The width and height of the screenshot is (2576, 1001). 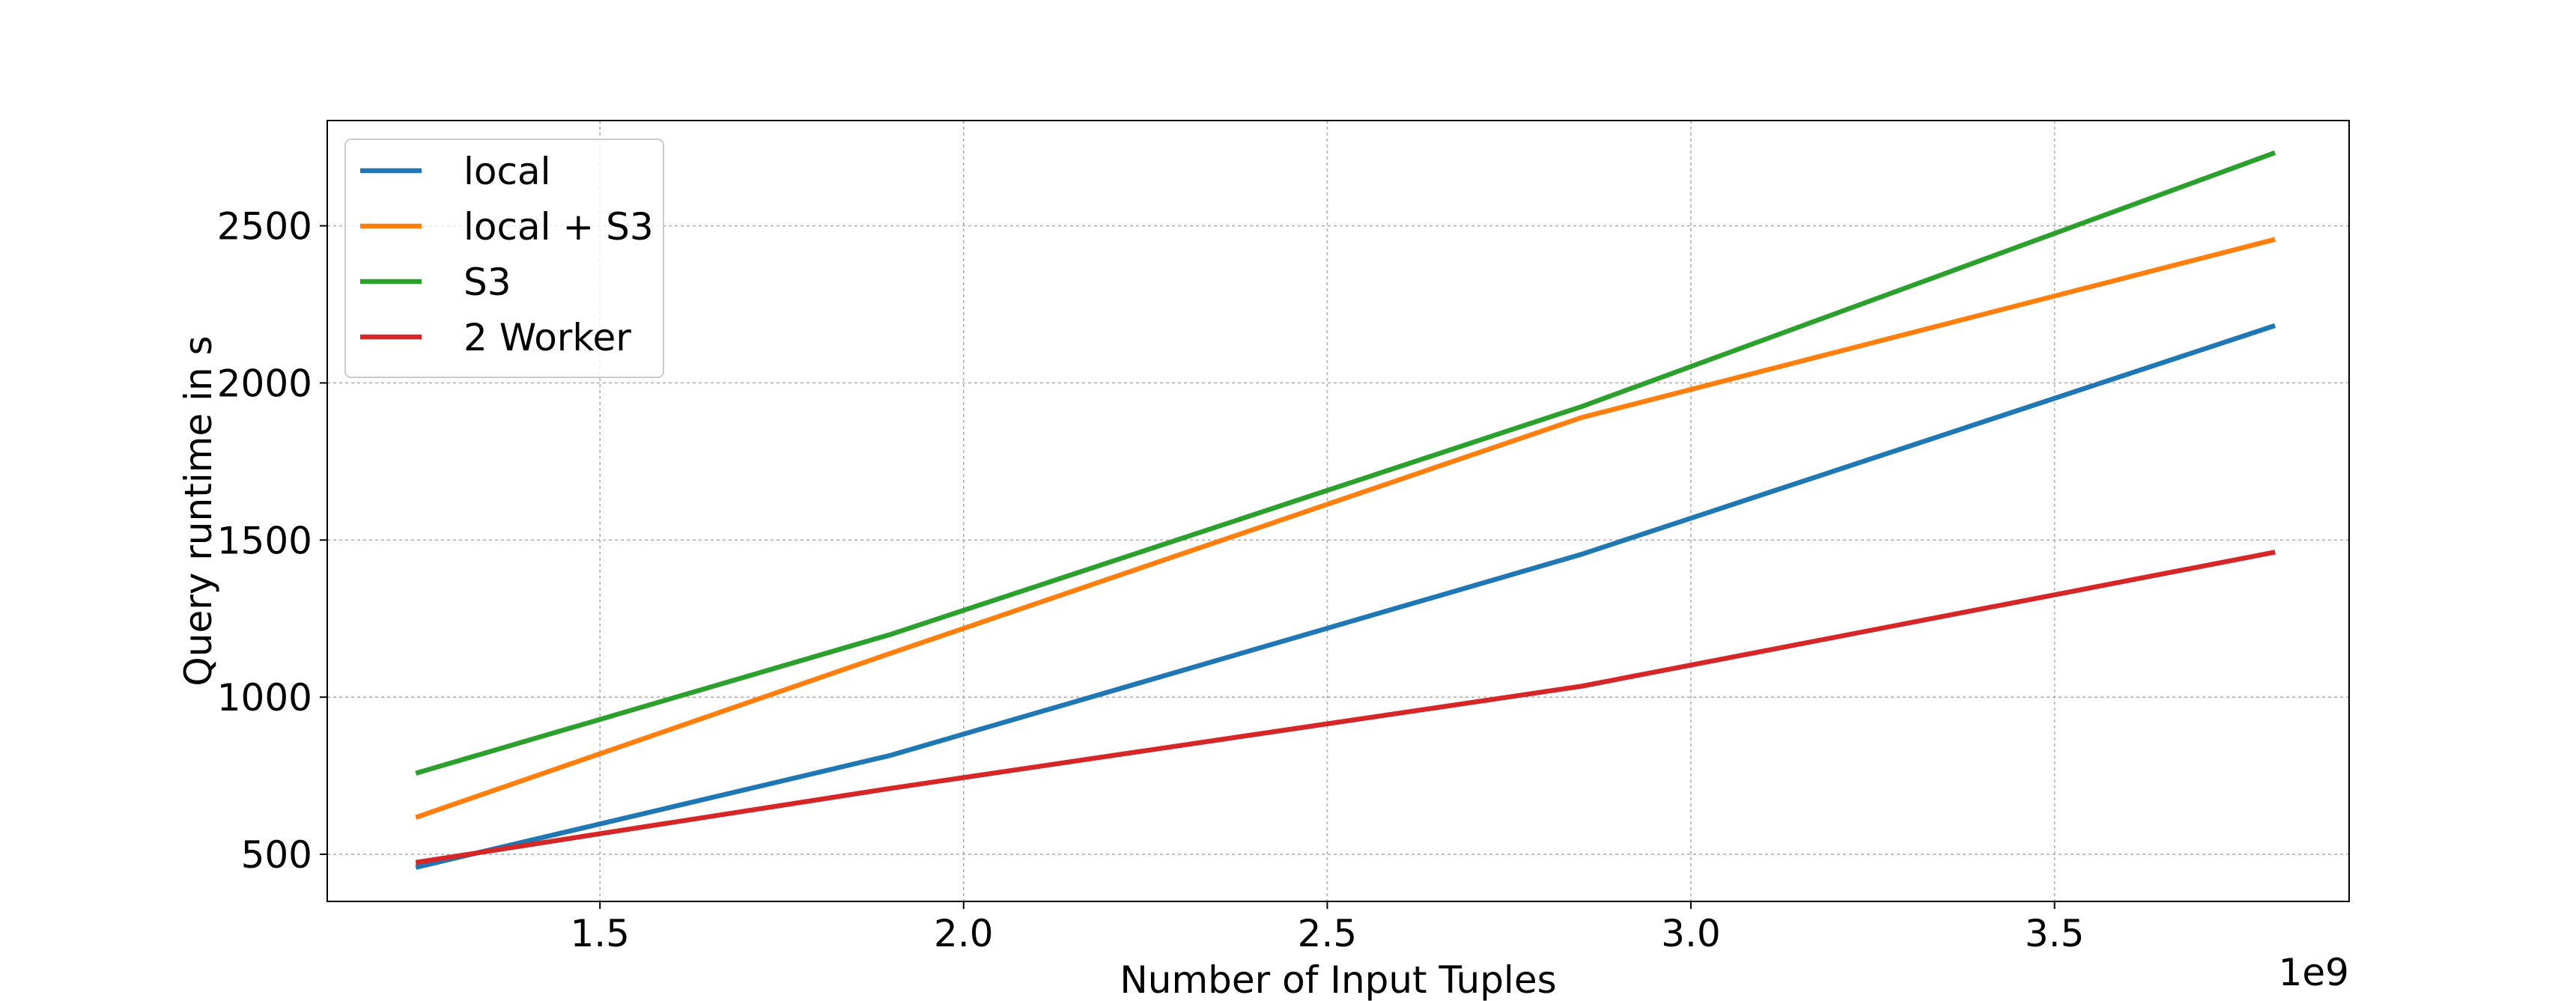 I want to click on y-tick-label: 500, so click(x=276, y=855).